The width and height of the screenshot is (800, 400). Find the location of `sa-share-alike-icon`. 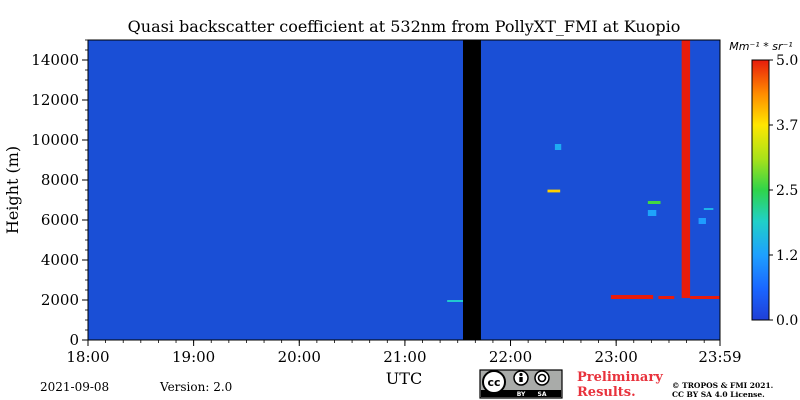

sa-share-alike-icon is located at coordinates (542, 378).